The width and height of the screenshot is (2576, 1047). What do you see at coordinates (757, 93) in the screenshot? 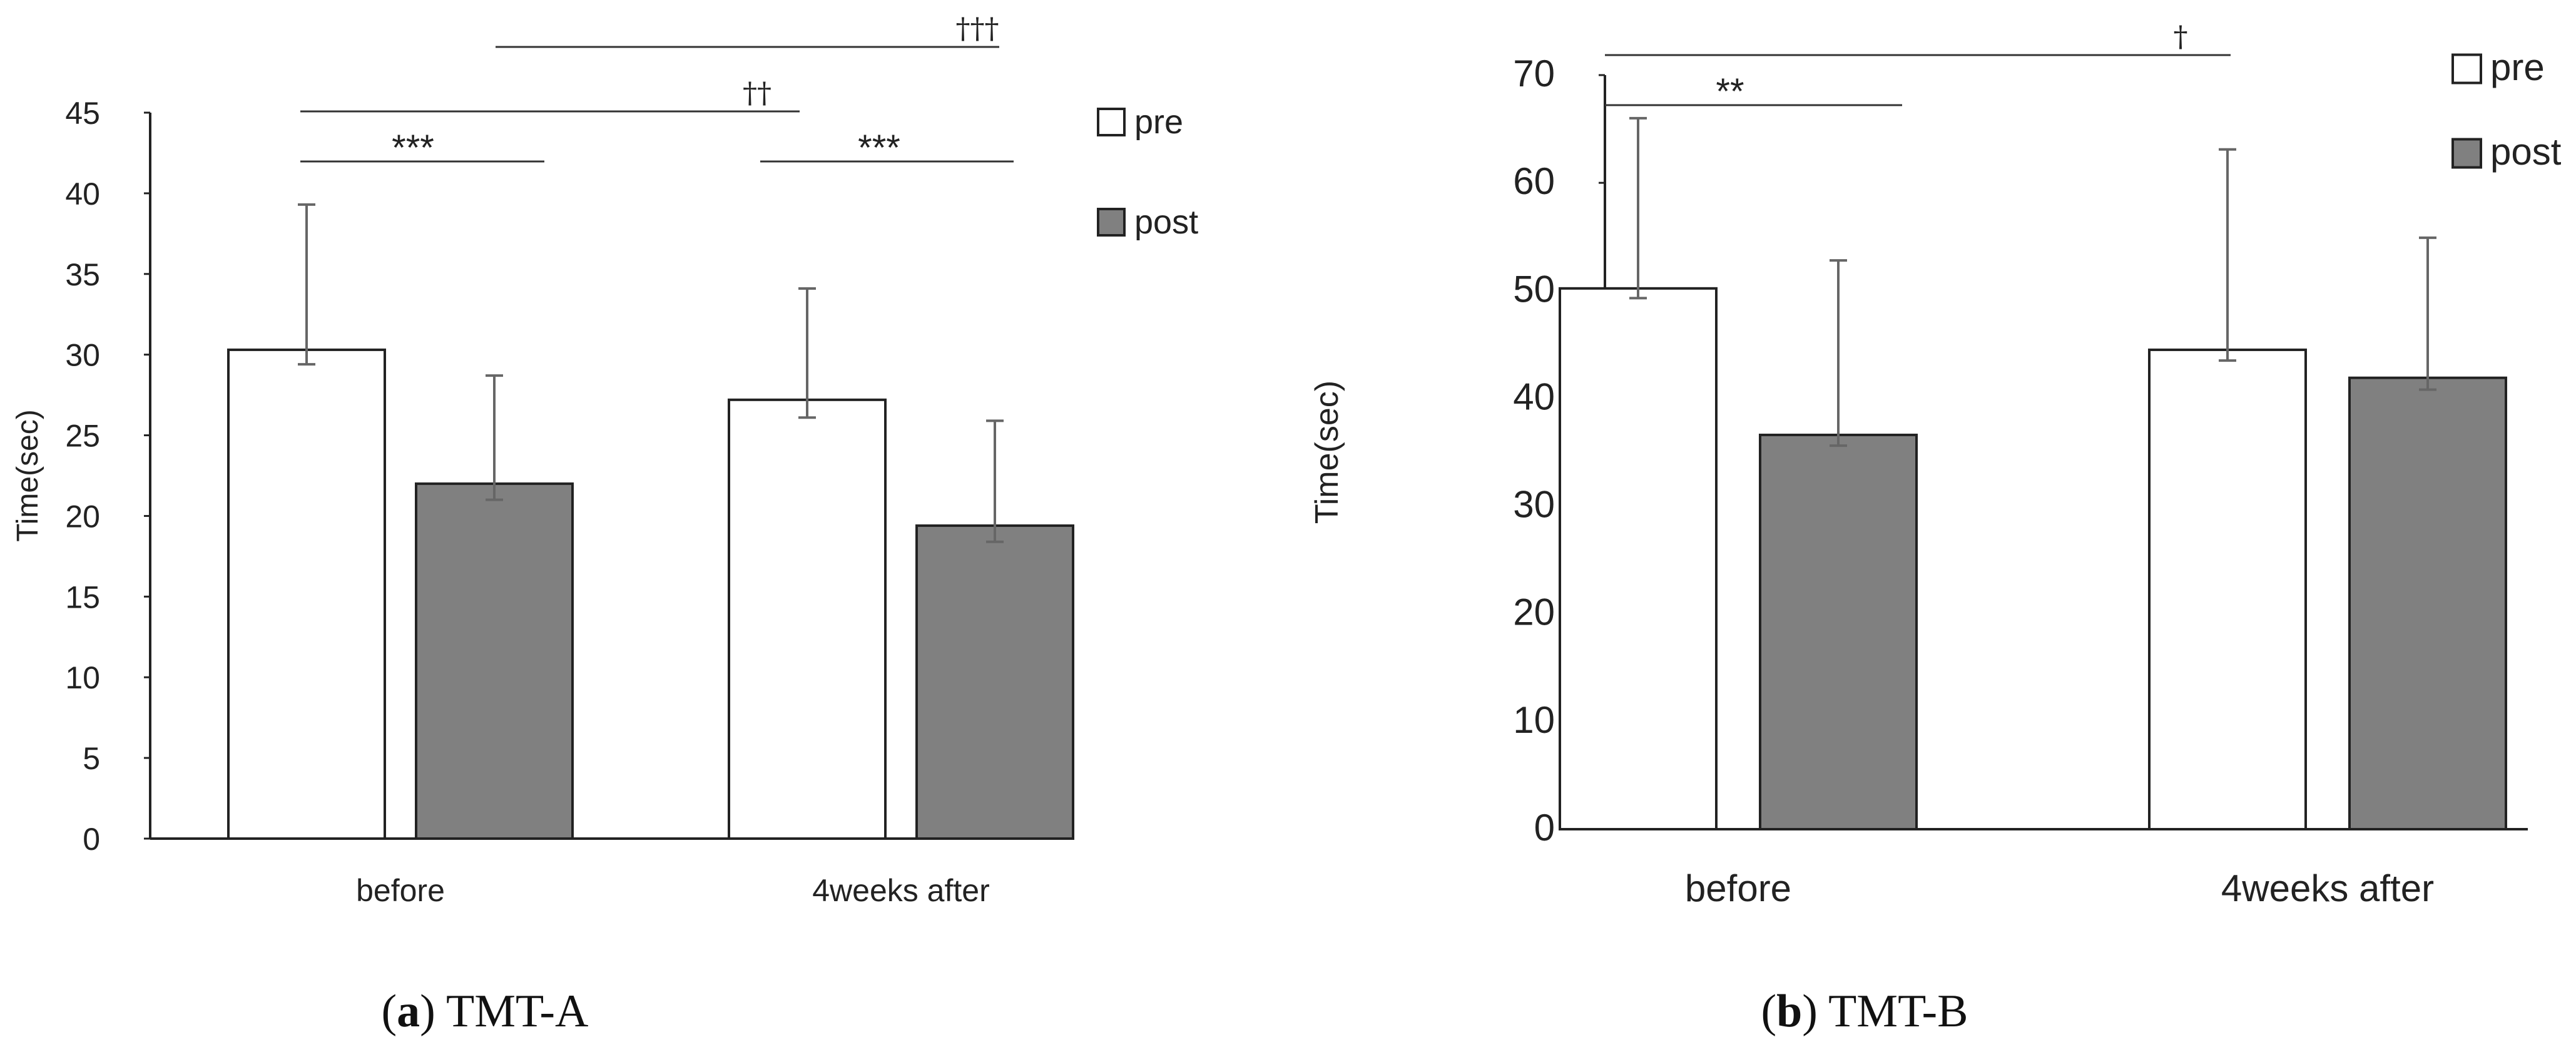
I see `significance-daggers: ††` at bounding box center [757, 93].